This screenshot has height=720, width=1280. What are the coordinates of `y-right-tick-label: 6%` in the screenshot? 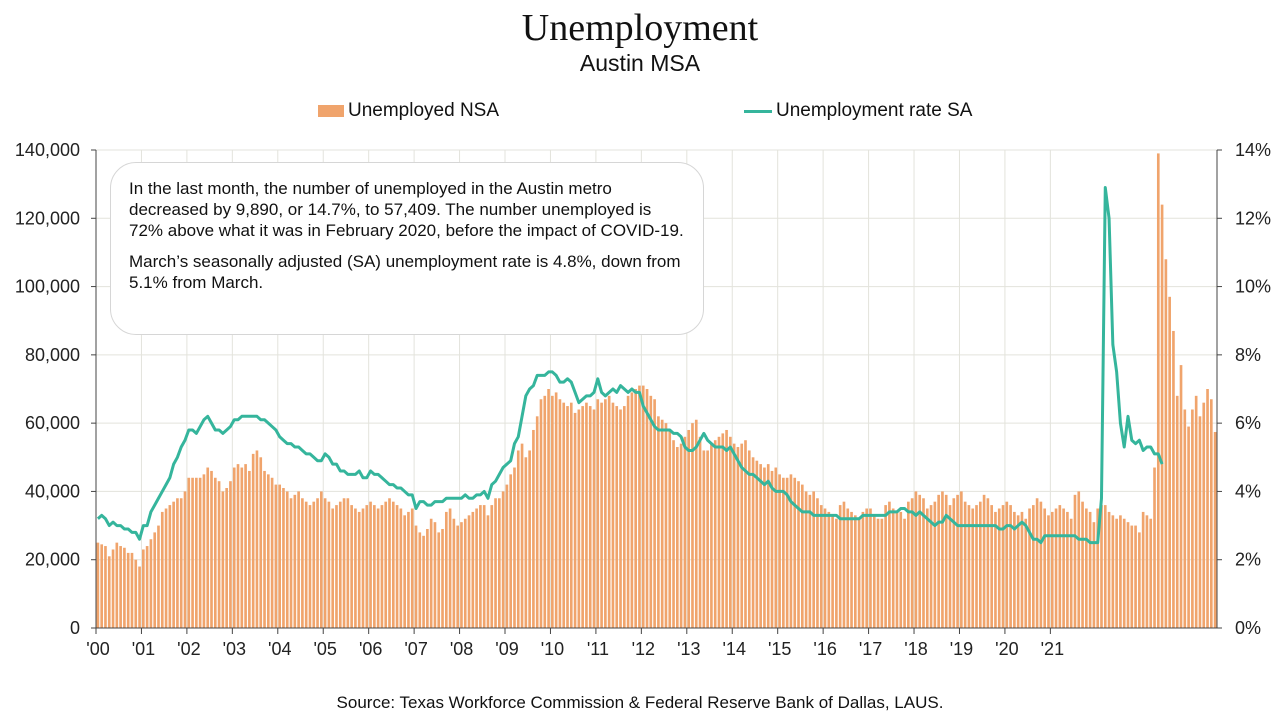 It's located at (1248, 423).